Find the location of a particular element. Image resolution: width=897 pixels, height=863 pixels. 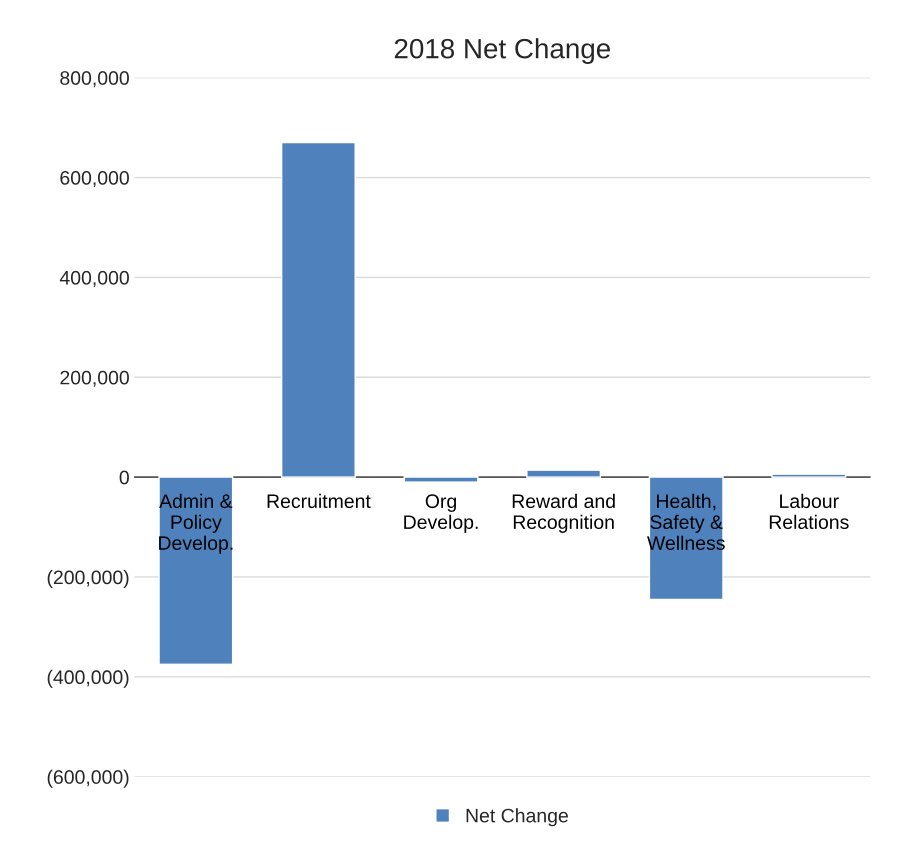

y-tick-label: 600,000 is located at coordinates (94, 179).